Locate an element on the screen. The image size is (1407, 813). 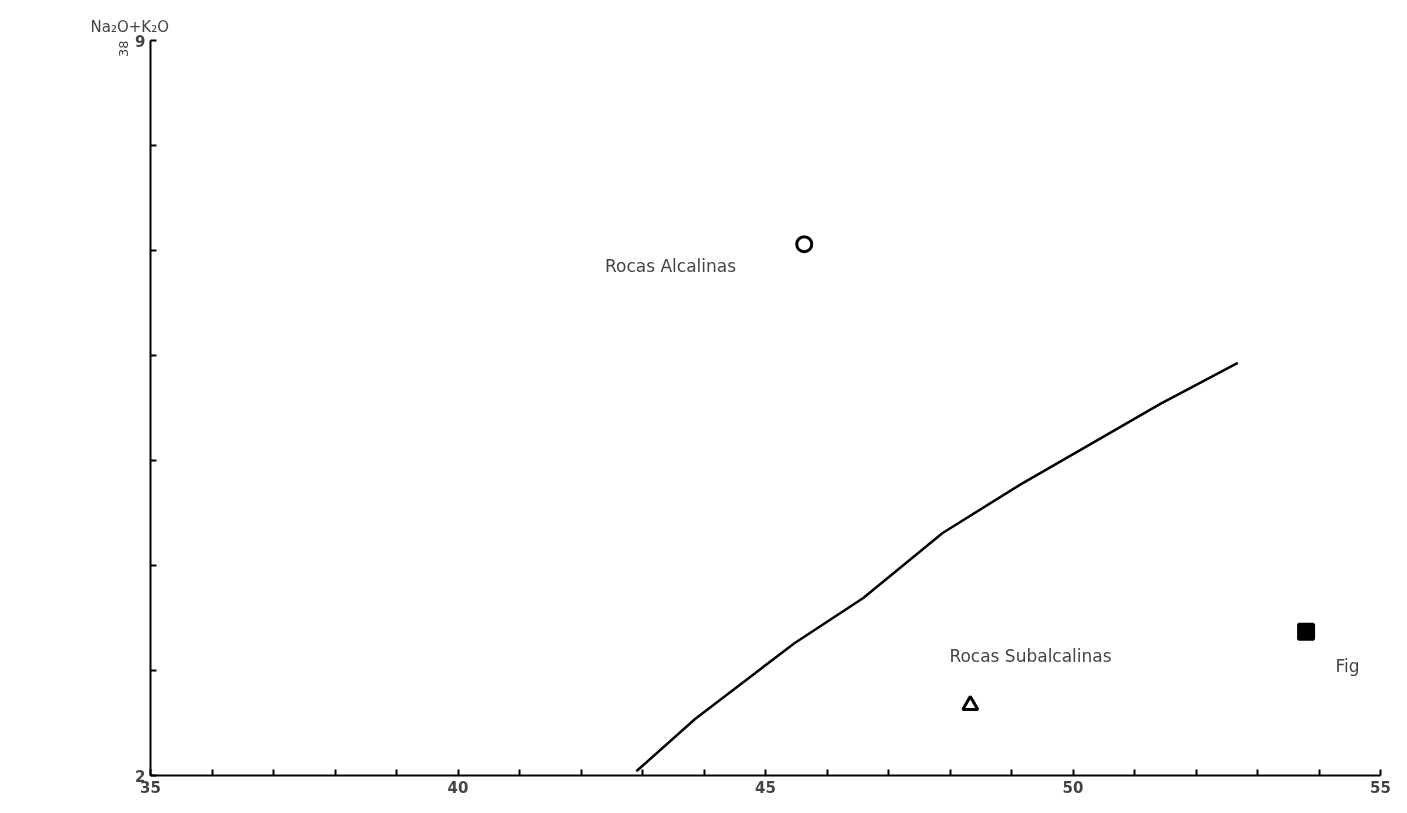
x-tick-label: 40 is located at coordinates (458, 787).